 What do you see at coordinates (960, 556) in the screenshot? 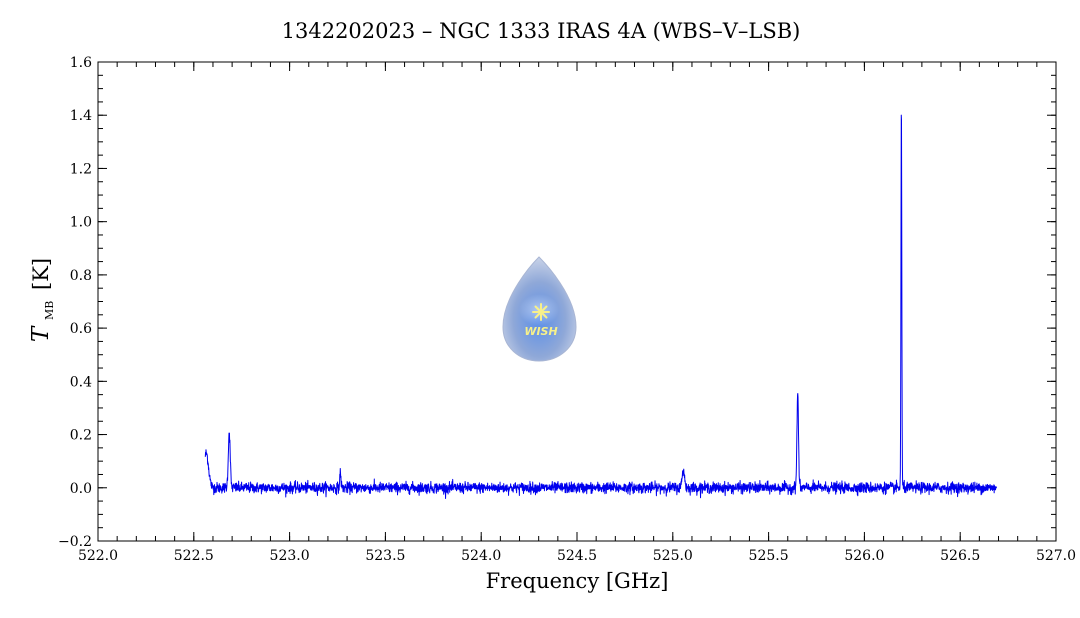
I see `x-tick-label: 526.5` at bounding box center [960, 556].